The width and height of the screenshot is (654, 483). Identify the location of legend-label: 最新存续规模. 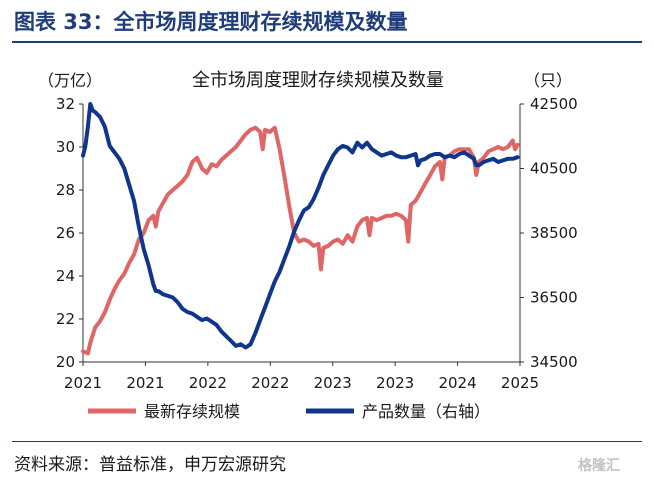
(192, 411).